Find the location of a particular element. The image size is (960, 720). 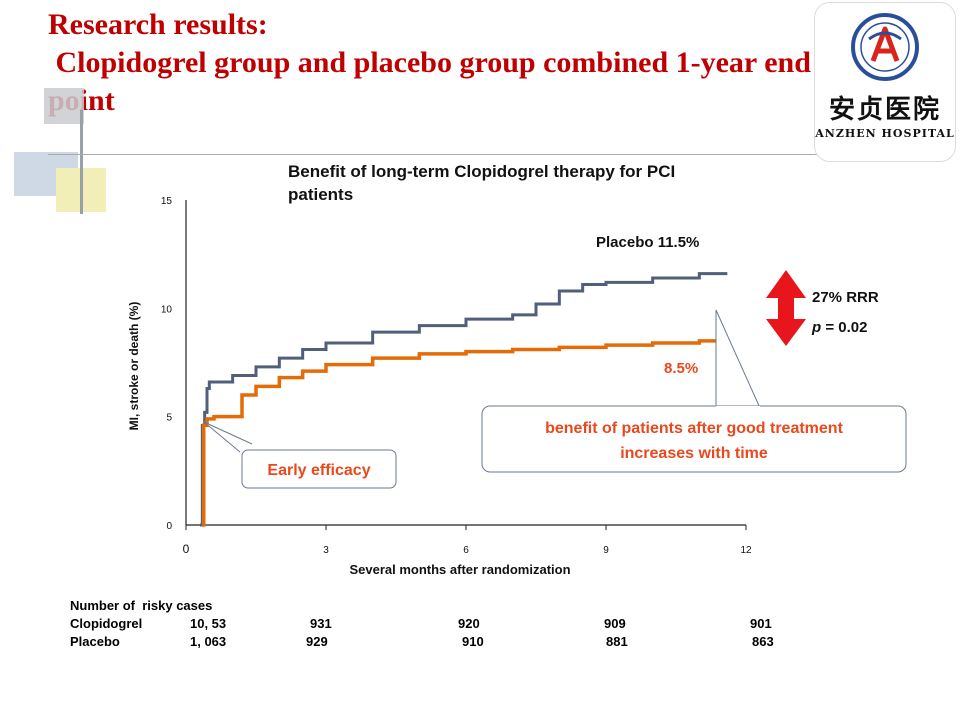

hospital-name-english: ANZHEN HOSPITAL is located at coordinates (885, 133).